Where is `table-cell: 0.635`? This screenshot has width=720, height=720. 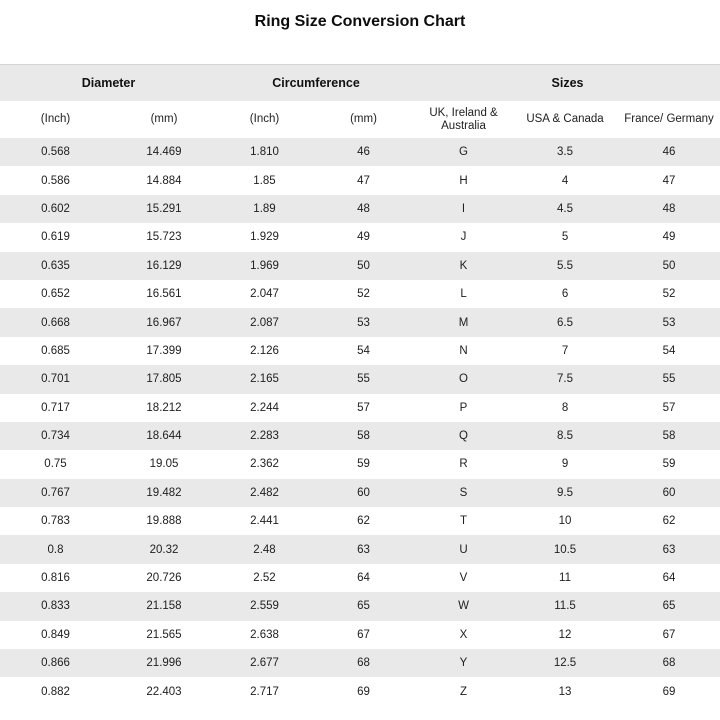
table-cell: 0.635 is located at coordinates (55, 265).